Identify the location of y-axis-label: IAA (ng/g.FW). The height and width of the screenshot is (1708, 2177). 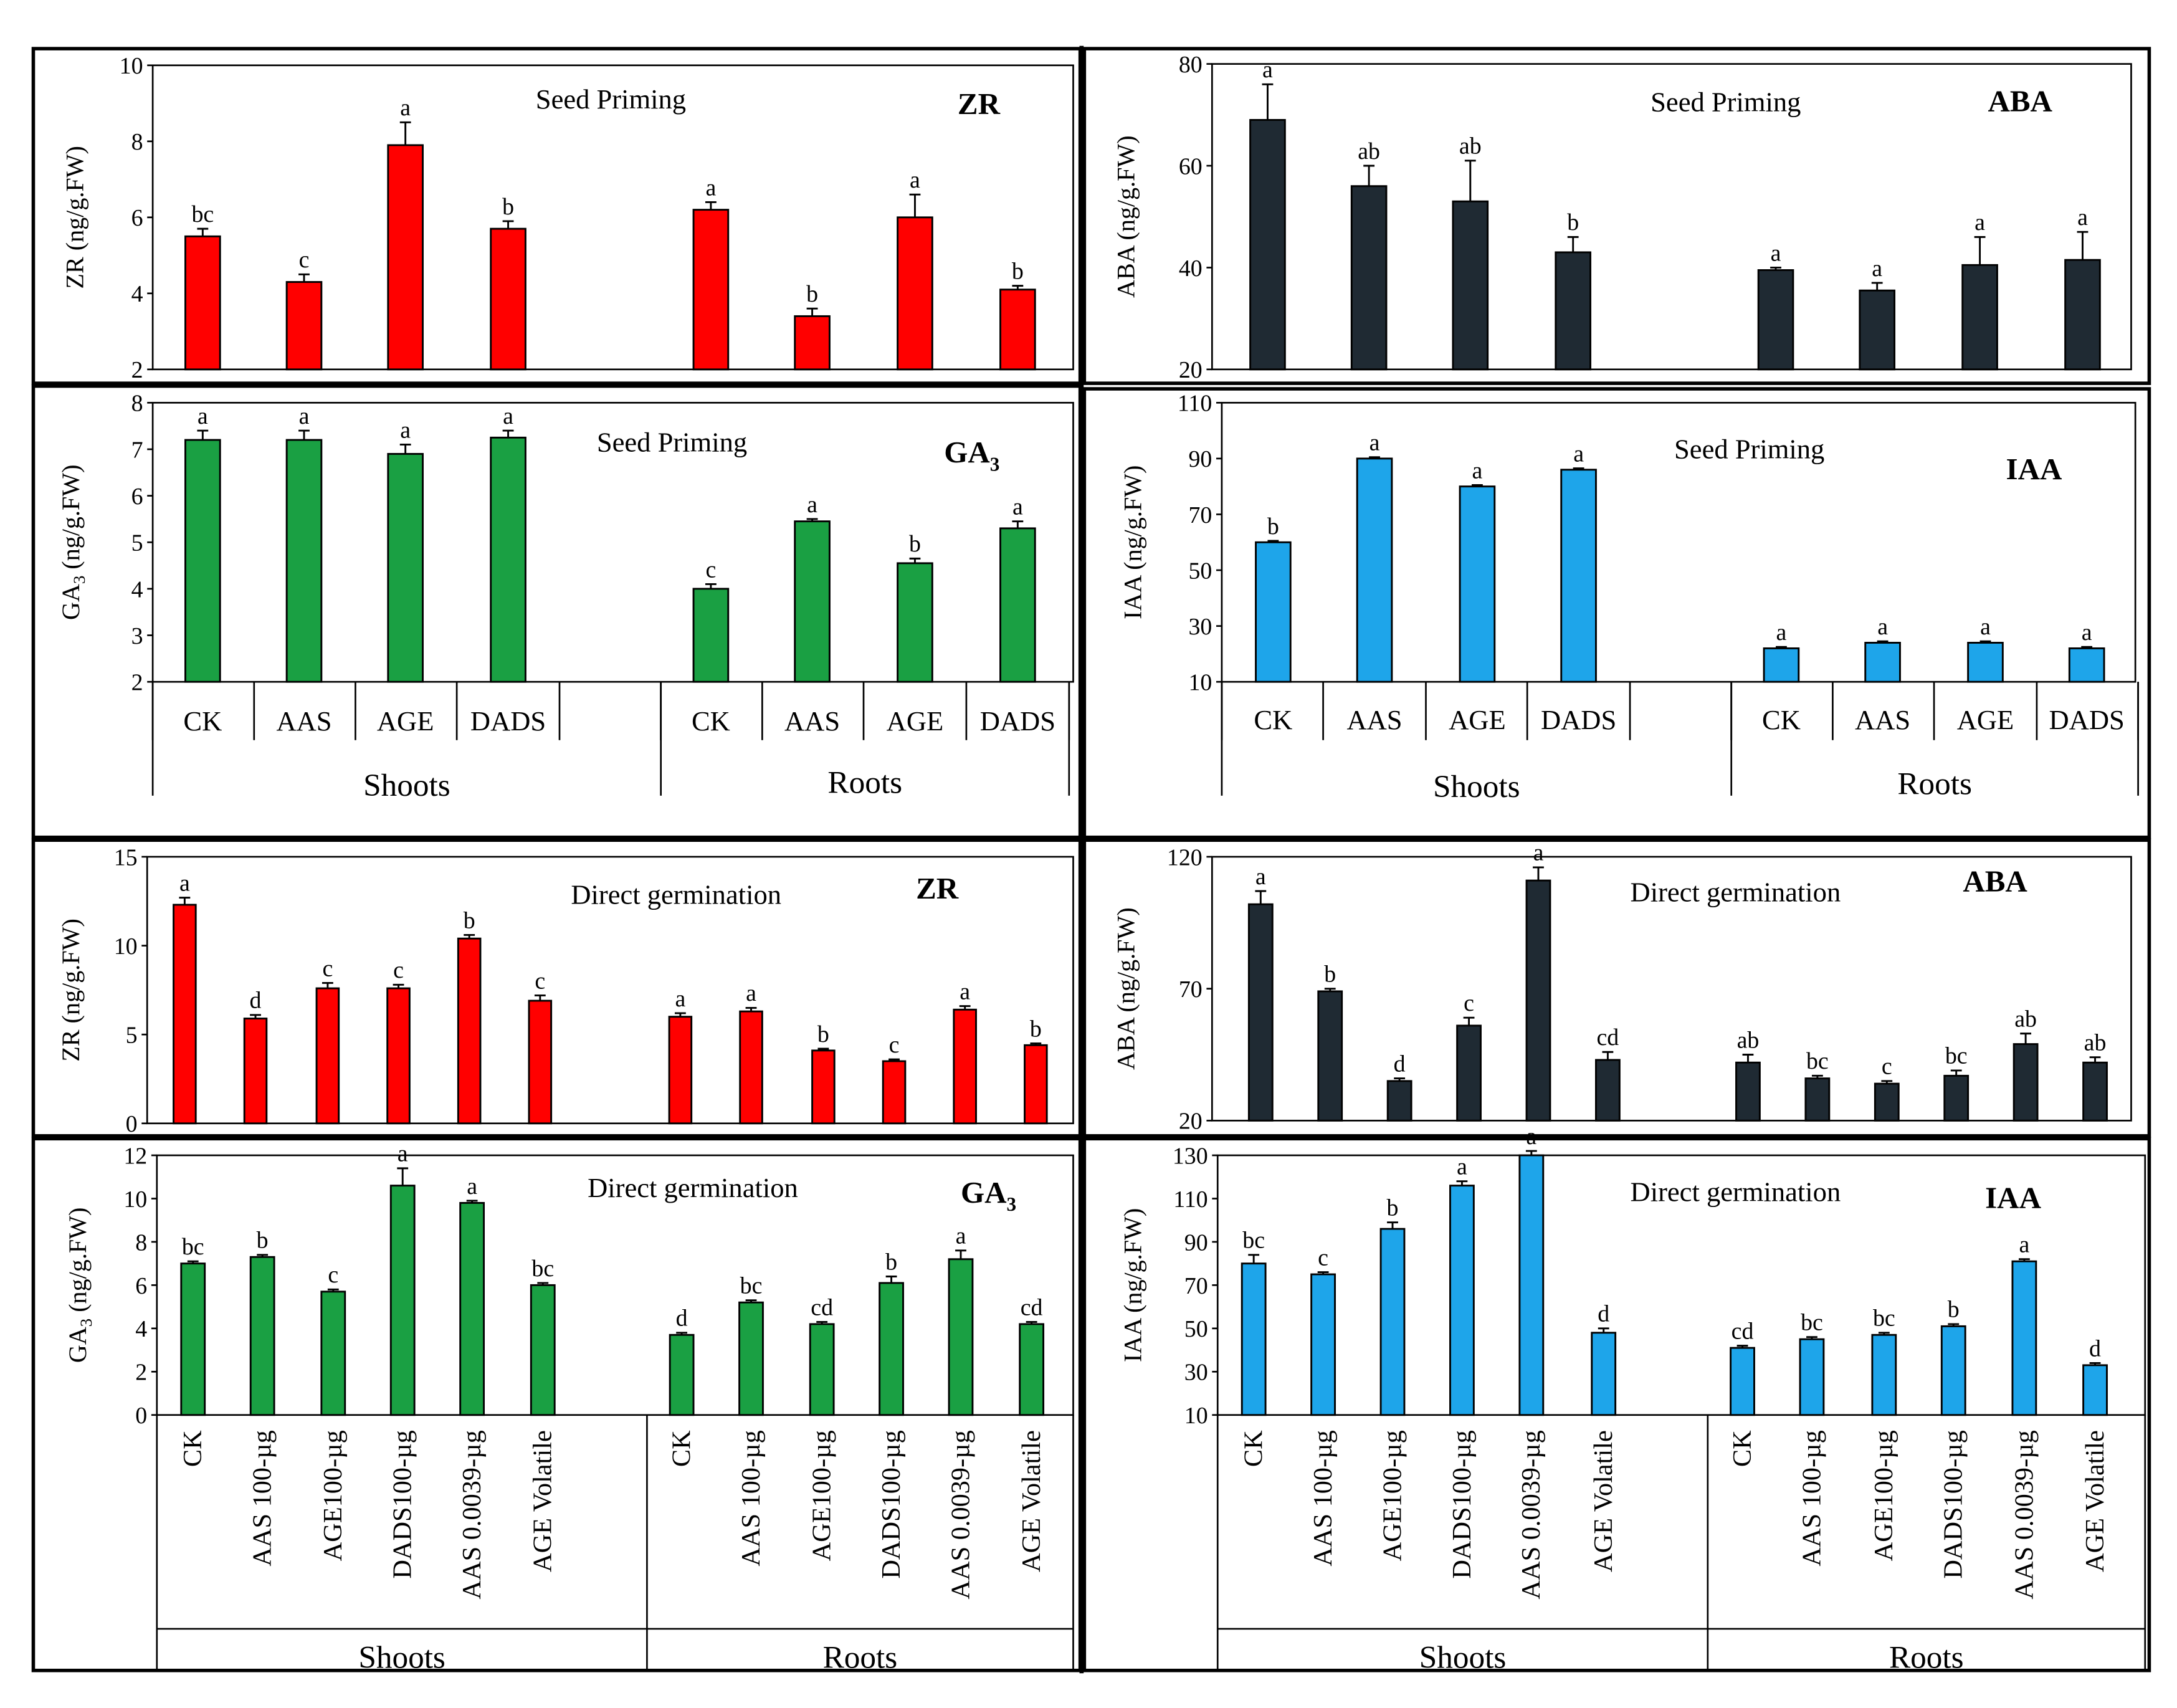
(1133, 542).